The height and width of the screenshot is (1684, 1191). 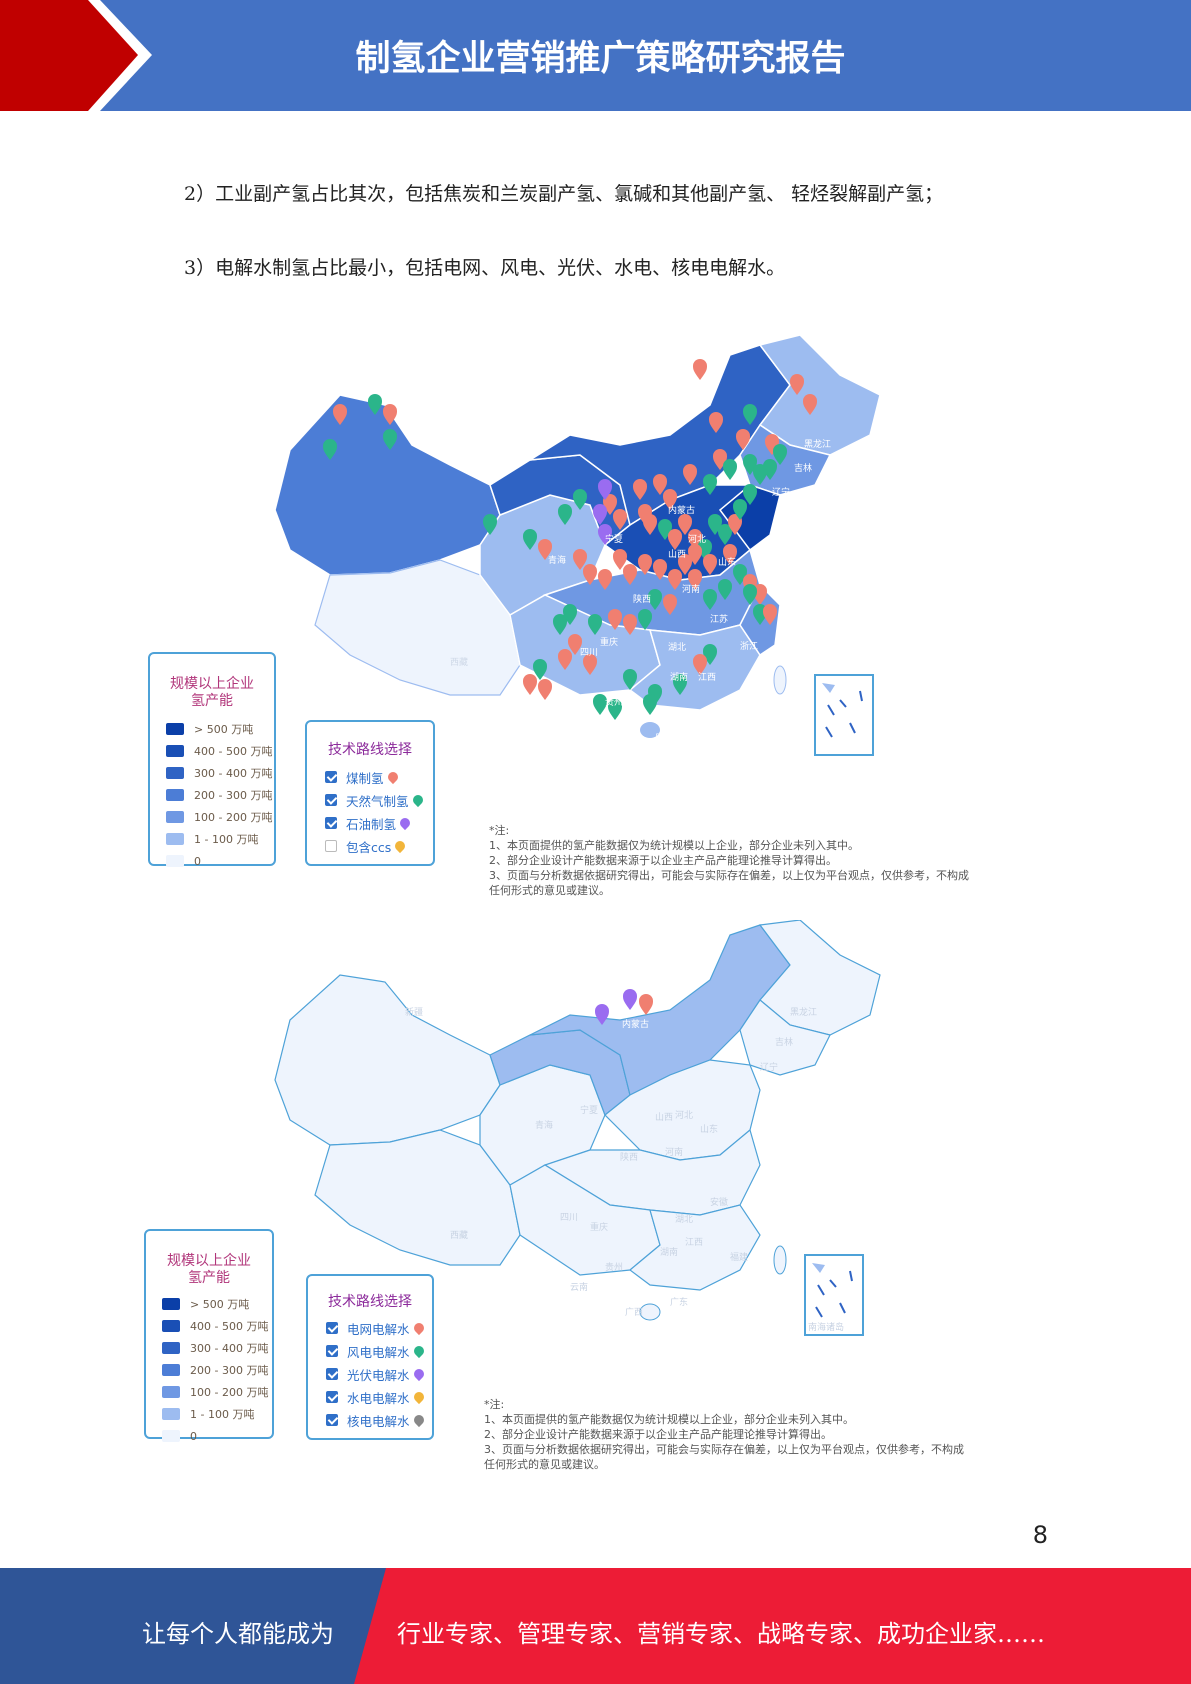 I want to click on province-label: 湖南, so click(x=669, y=1252).